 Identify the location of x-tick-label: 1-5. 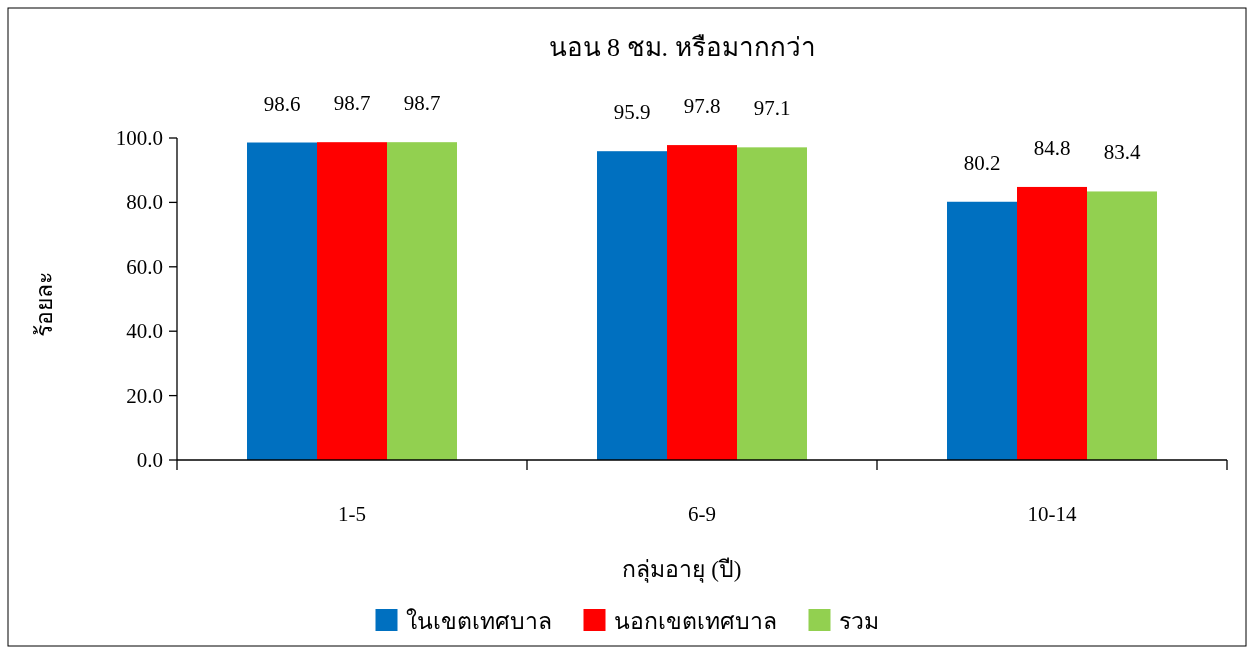
(352, 514).